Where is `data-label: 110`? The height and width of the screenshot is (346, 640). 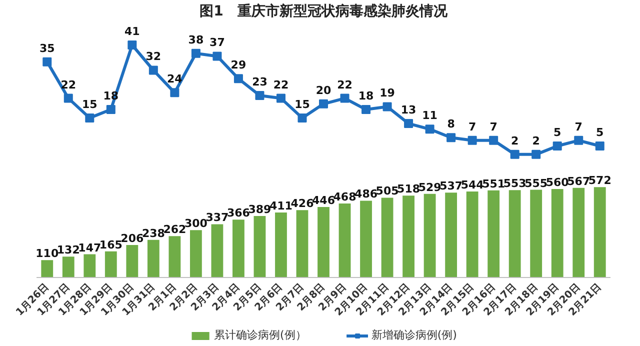 data-label: 110 is located at coordinates (47, 253).